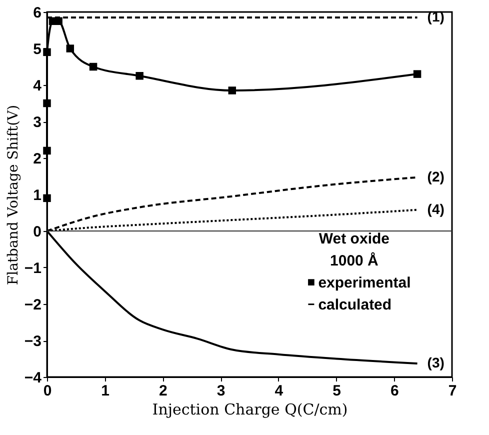 This screenshot has width=489, height=435. I want to click on x-tick-label: 4, so click(279, 391).